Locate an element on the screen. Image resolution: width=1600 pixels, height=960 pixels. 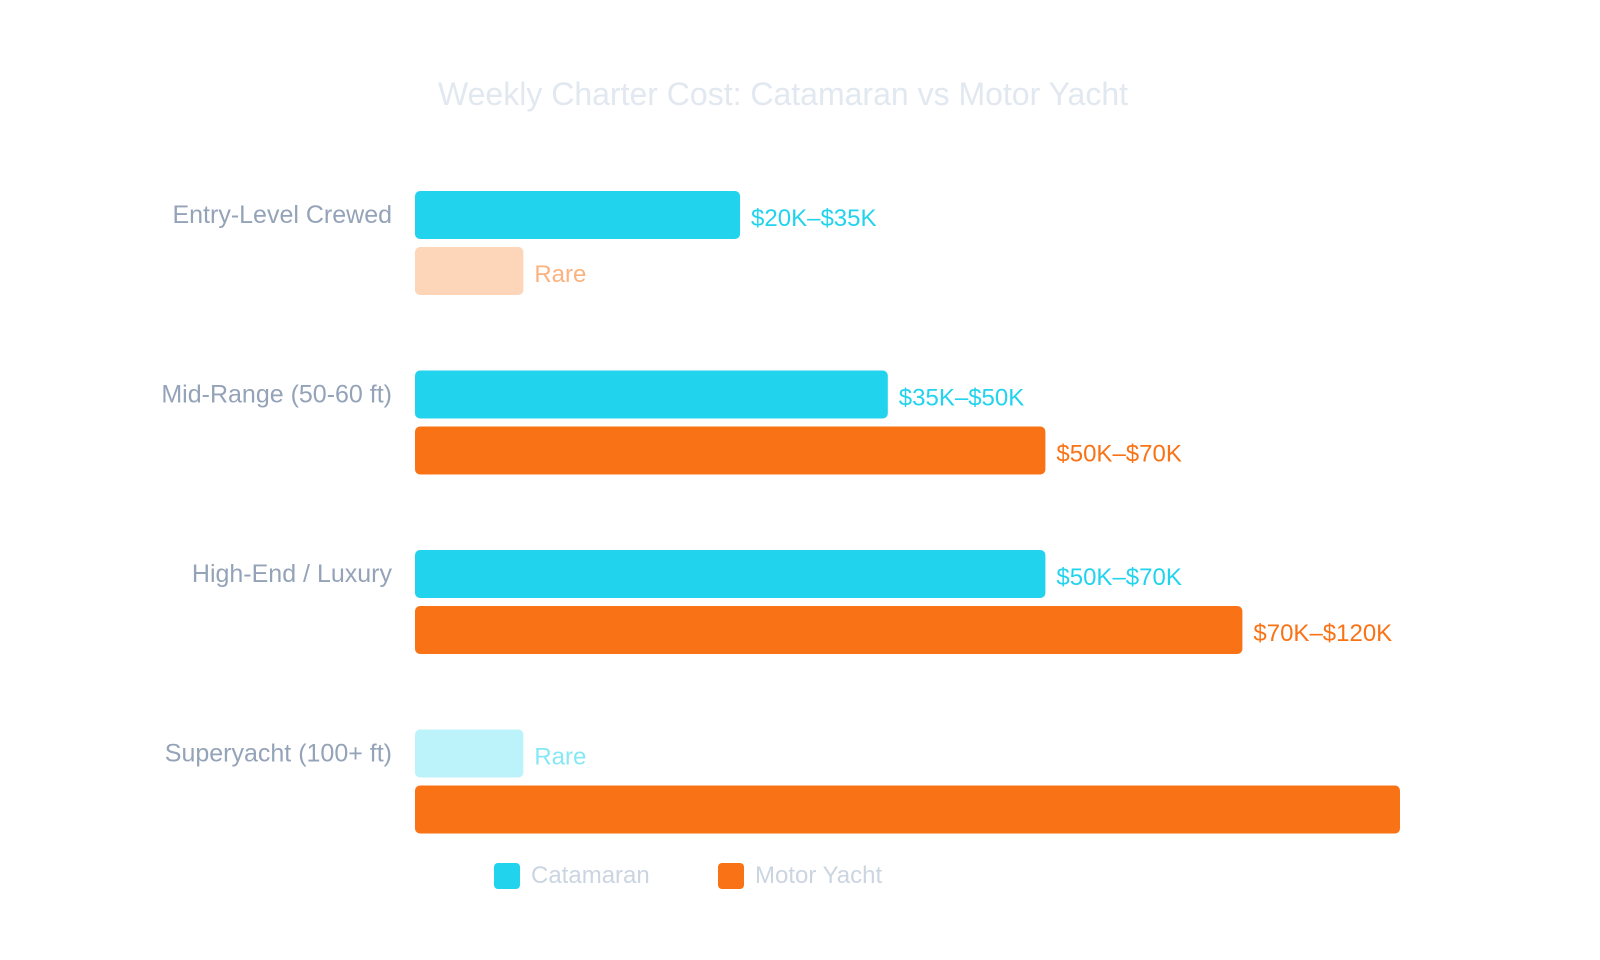
legend-item-catamaran: Catamaran is located at coordinates (572, 876).